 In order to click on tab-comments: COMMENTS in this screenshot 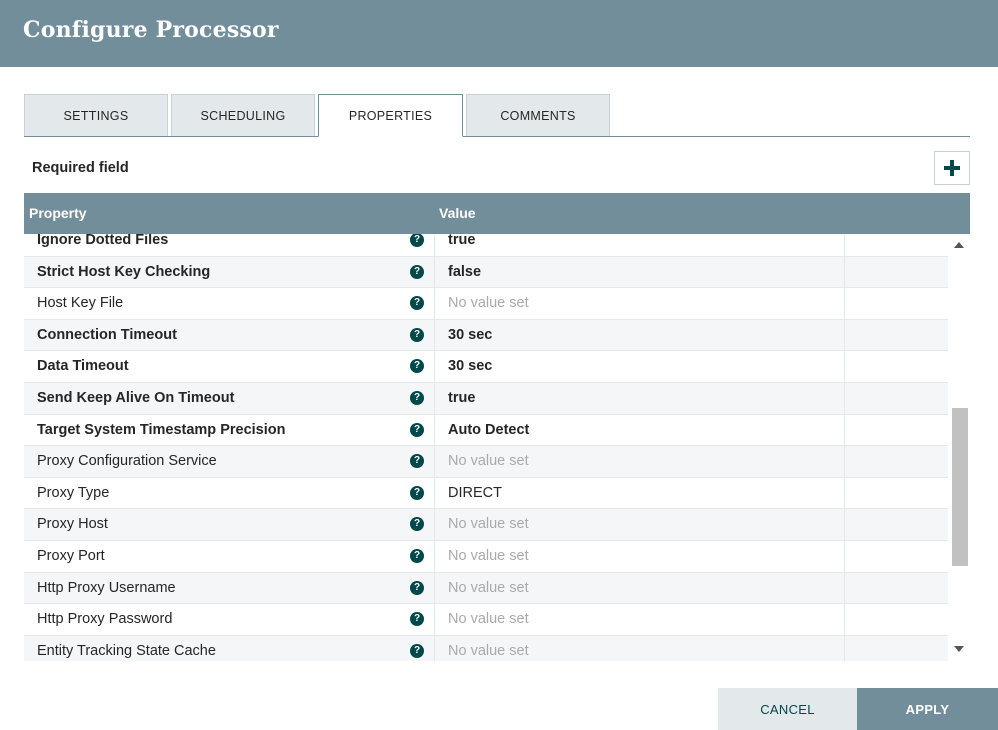, I will do `click(538, 115)`.